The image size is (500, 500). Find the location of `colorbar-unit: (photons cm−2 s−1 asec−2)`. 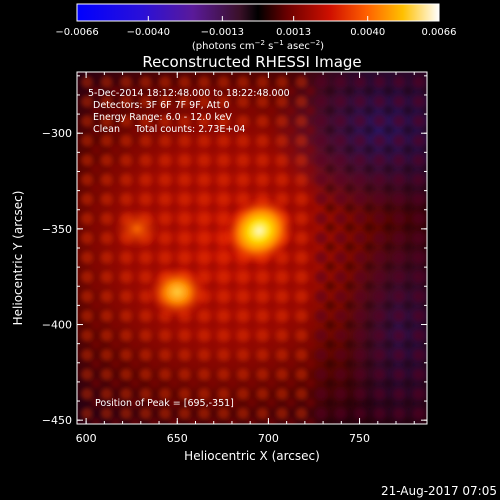

colorbar-unit: (photons cm−2 s−1 asec−2) is located at coordinates (258, 45).